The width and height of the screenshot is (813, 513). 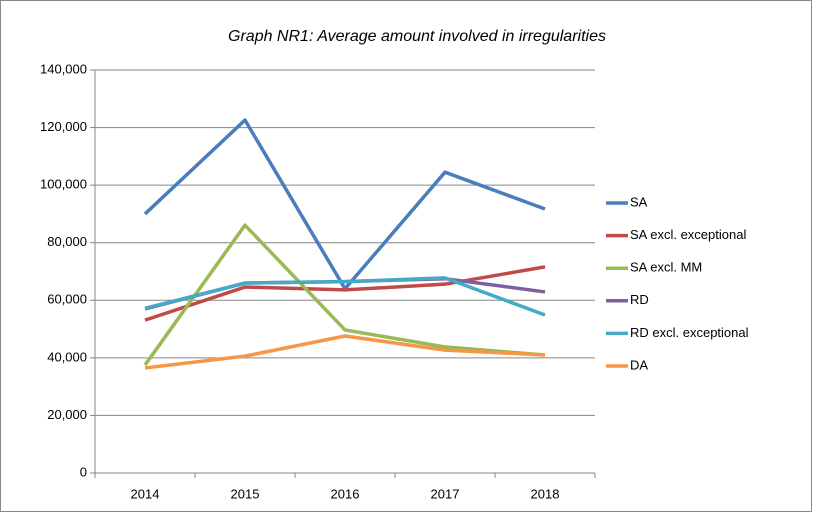 What do you see at coordinates (63, 184) in the screenshot?
I see `y-tick-label: 100,000` at bounding box center [63, 184].